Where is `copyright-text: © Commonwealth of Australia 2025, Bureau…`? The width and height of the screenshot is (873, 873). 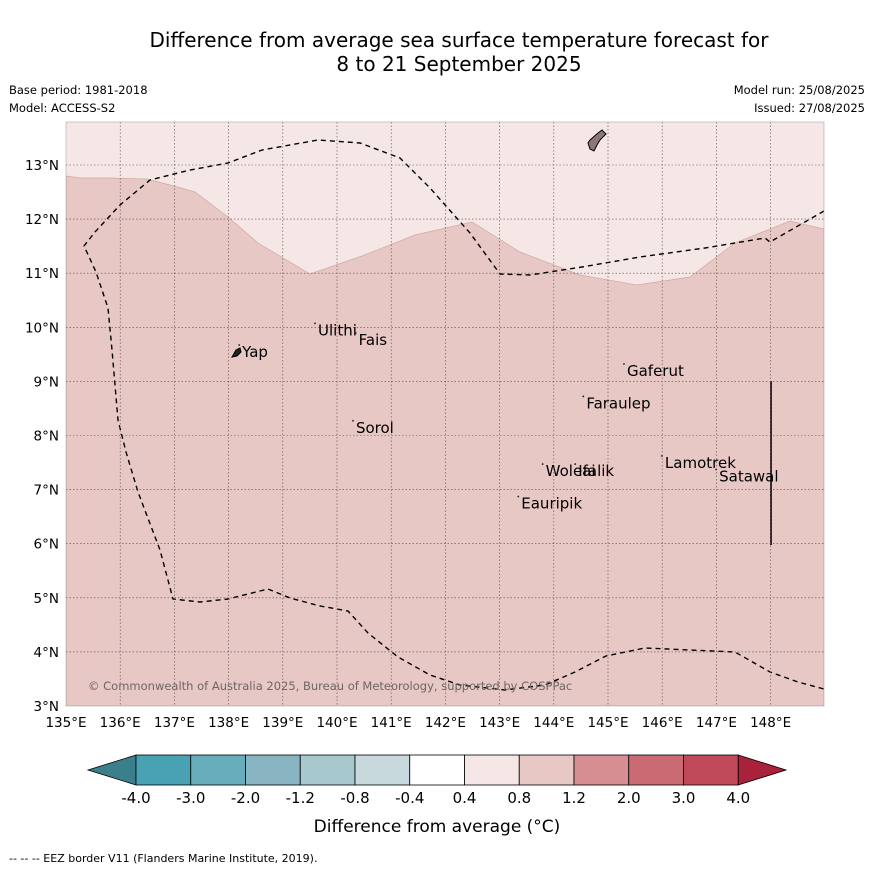
copyright-text: © Commonwealth of Australia 2025, Bureau… is located at coordinates (330, 686).